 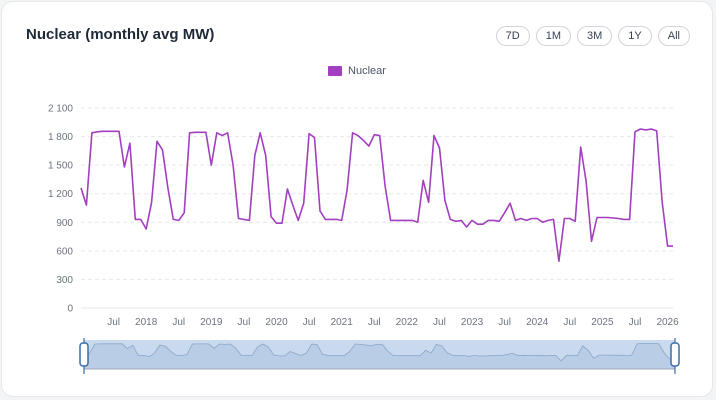 I want to click on x-tick-label: 2018, so click(x=146, y=322).